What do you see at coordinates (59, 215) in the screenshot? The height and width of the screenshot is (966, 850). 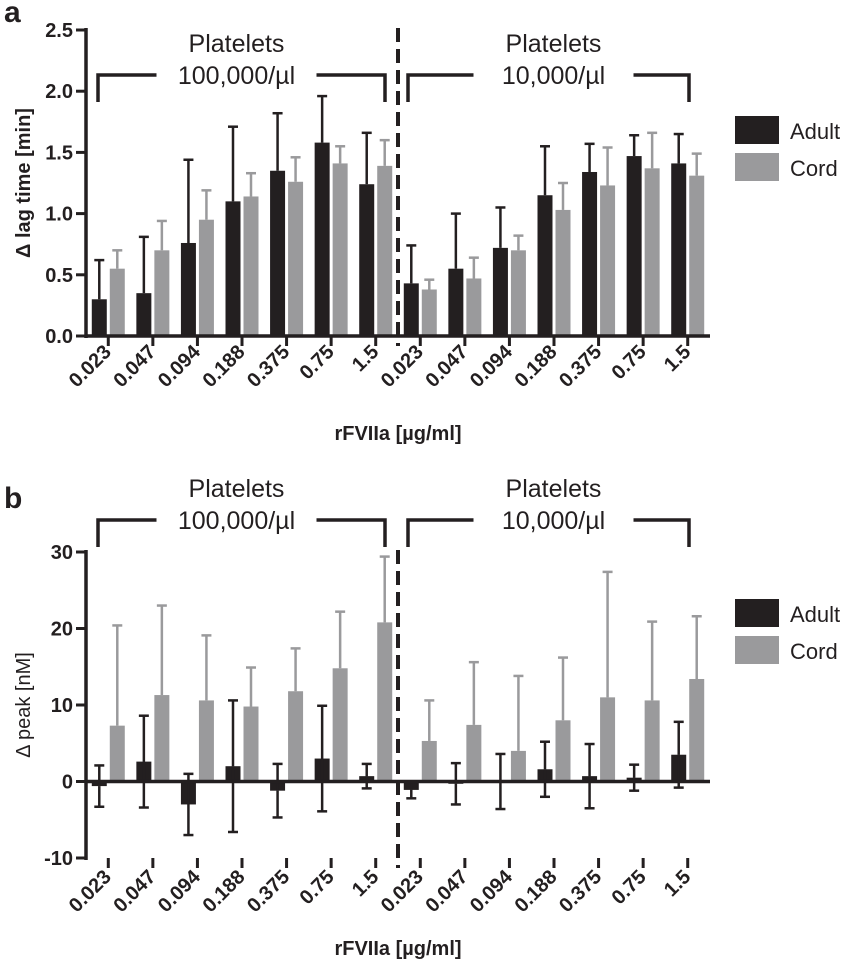 I see `y-tick-label: 1.0` at bounding box center [59, 215].